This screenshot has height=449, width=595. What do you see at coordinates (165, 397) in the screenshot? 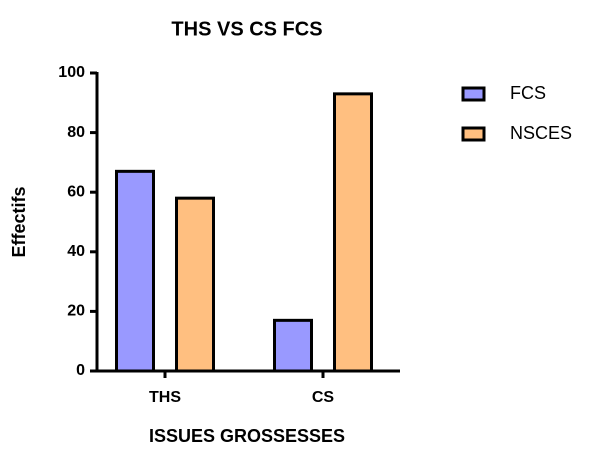
I see `x-tick-label: THS` at bounding box center [165, 397].